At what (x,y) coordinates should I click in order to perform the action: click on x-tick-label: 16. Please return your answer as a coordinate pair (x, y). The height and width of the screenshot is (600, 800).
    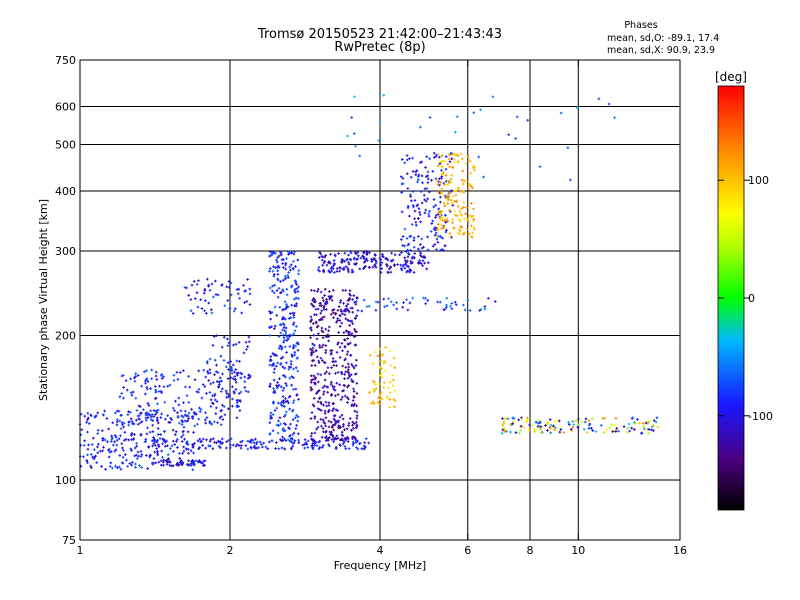
    Looking at the image, I should click on (680, 550).